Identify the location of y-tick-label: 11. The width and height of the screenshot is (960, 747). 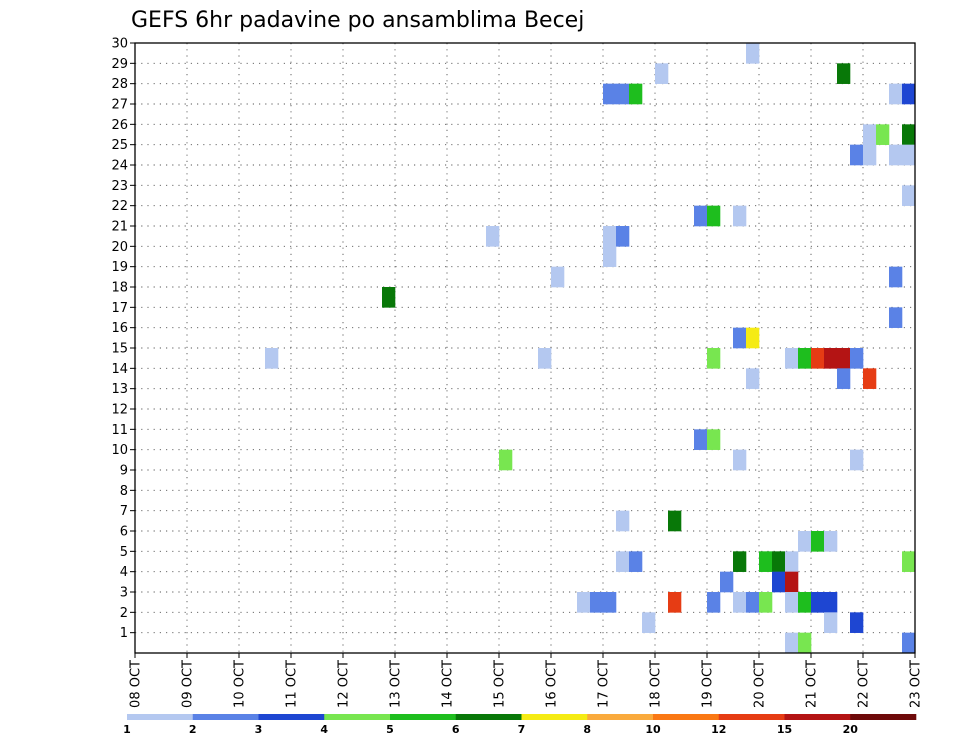
(119, 430).